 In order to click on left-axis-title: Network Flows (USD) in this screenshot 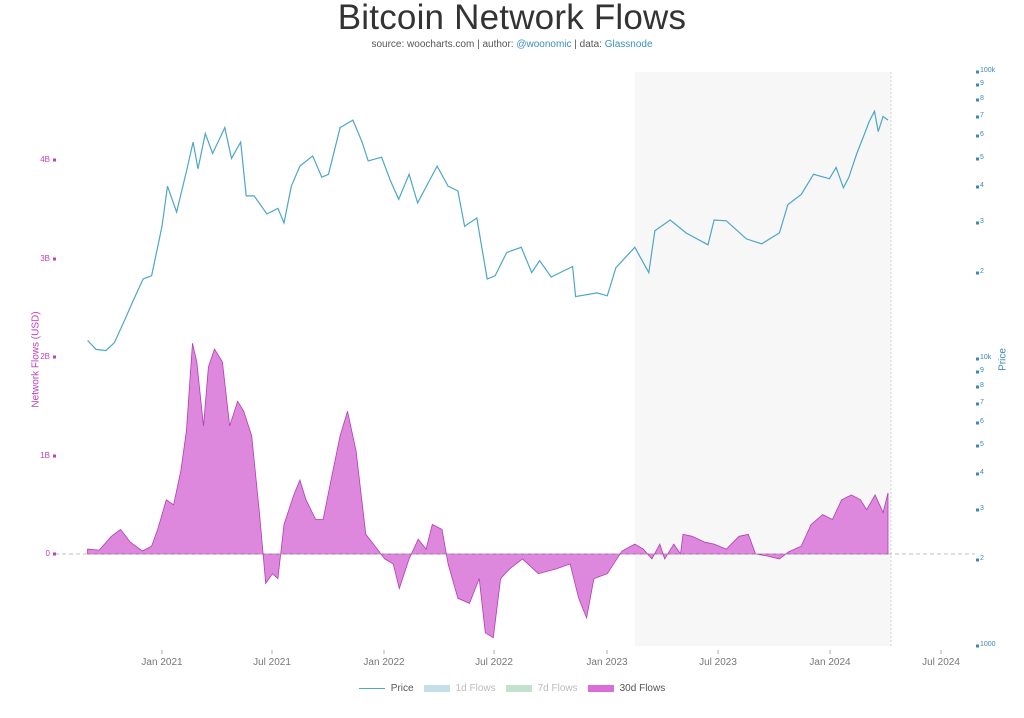, I will do `click(36, 359)`.